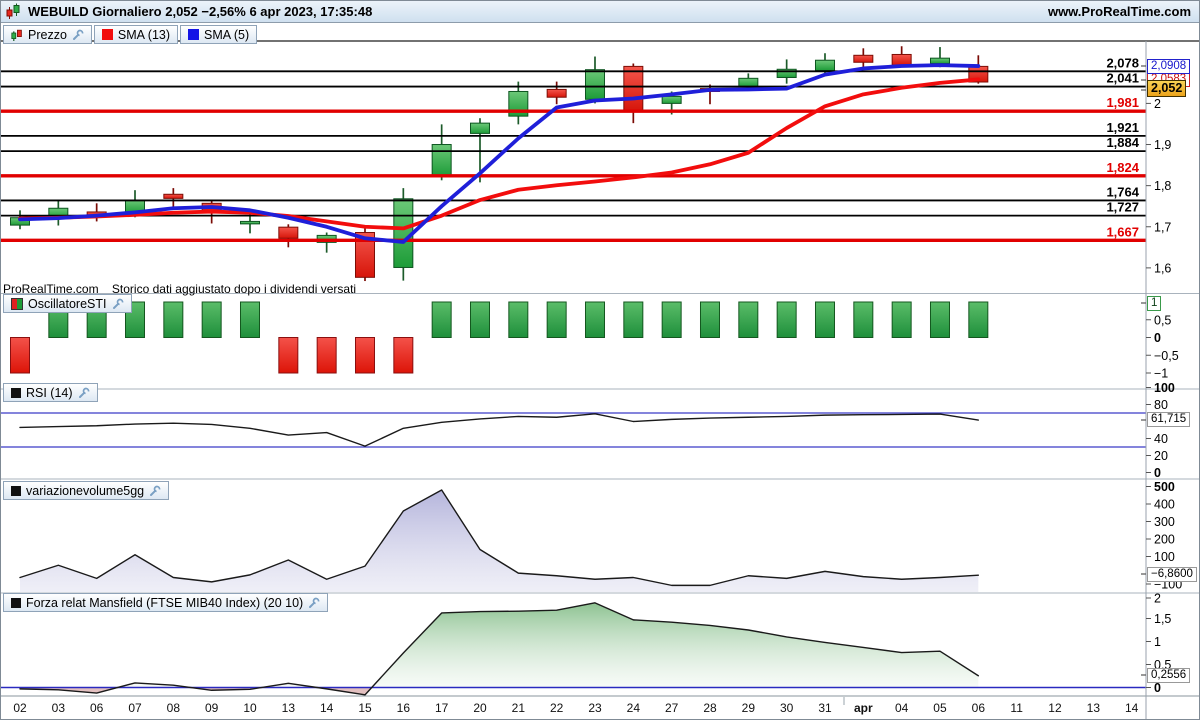  I want to click on svg-text: 2,041, so click(1122, 78).